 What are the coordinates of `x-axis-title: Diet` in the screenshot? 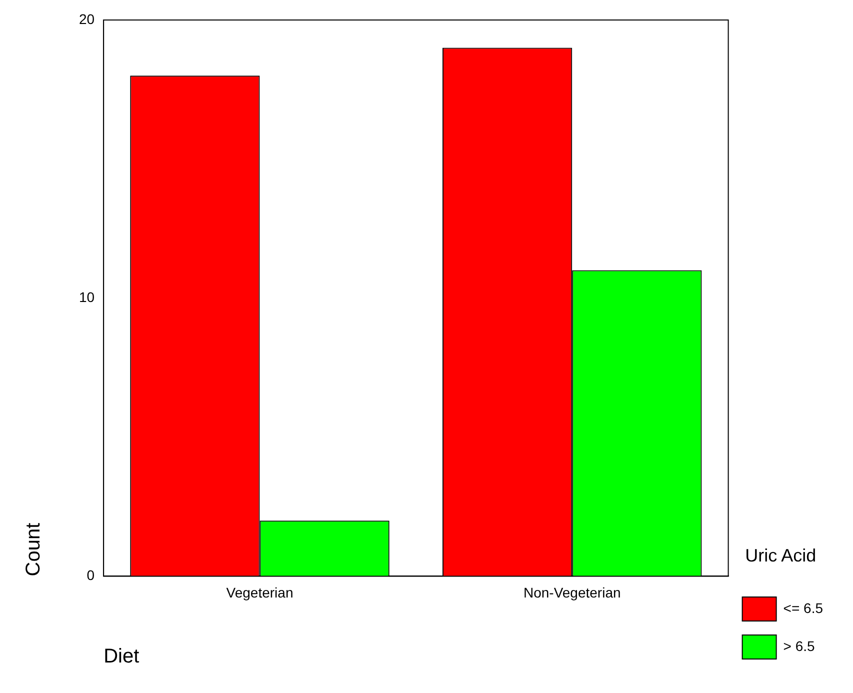 It's located at (122, 657).